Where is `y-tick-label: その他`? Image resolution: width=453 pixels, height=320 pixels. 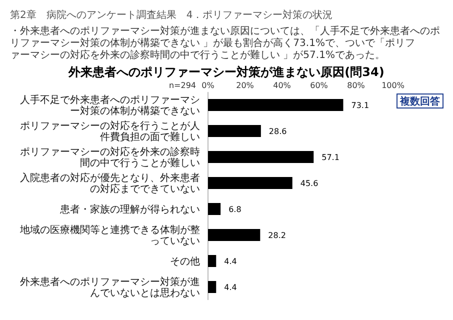
y-tick-label: その他 is located at coordinates (185, 262).